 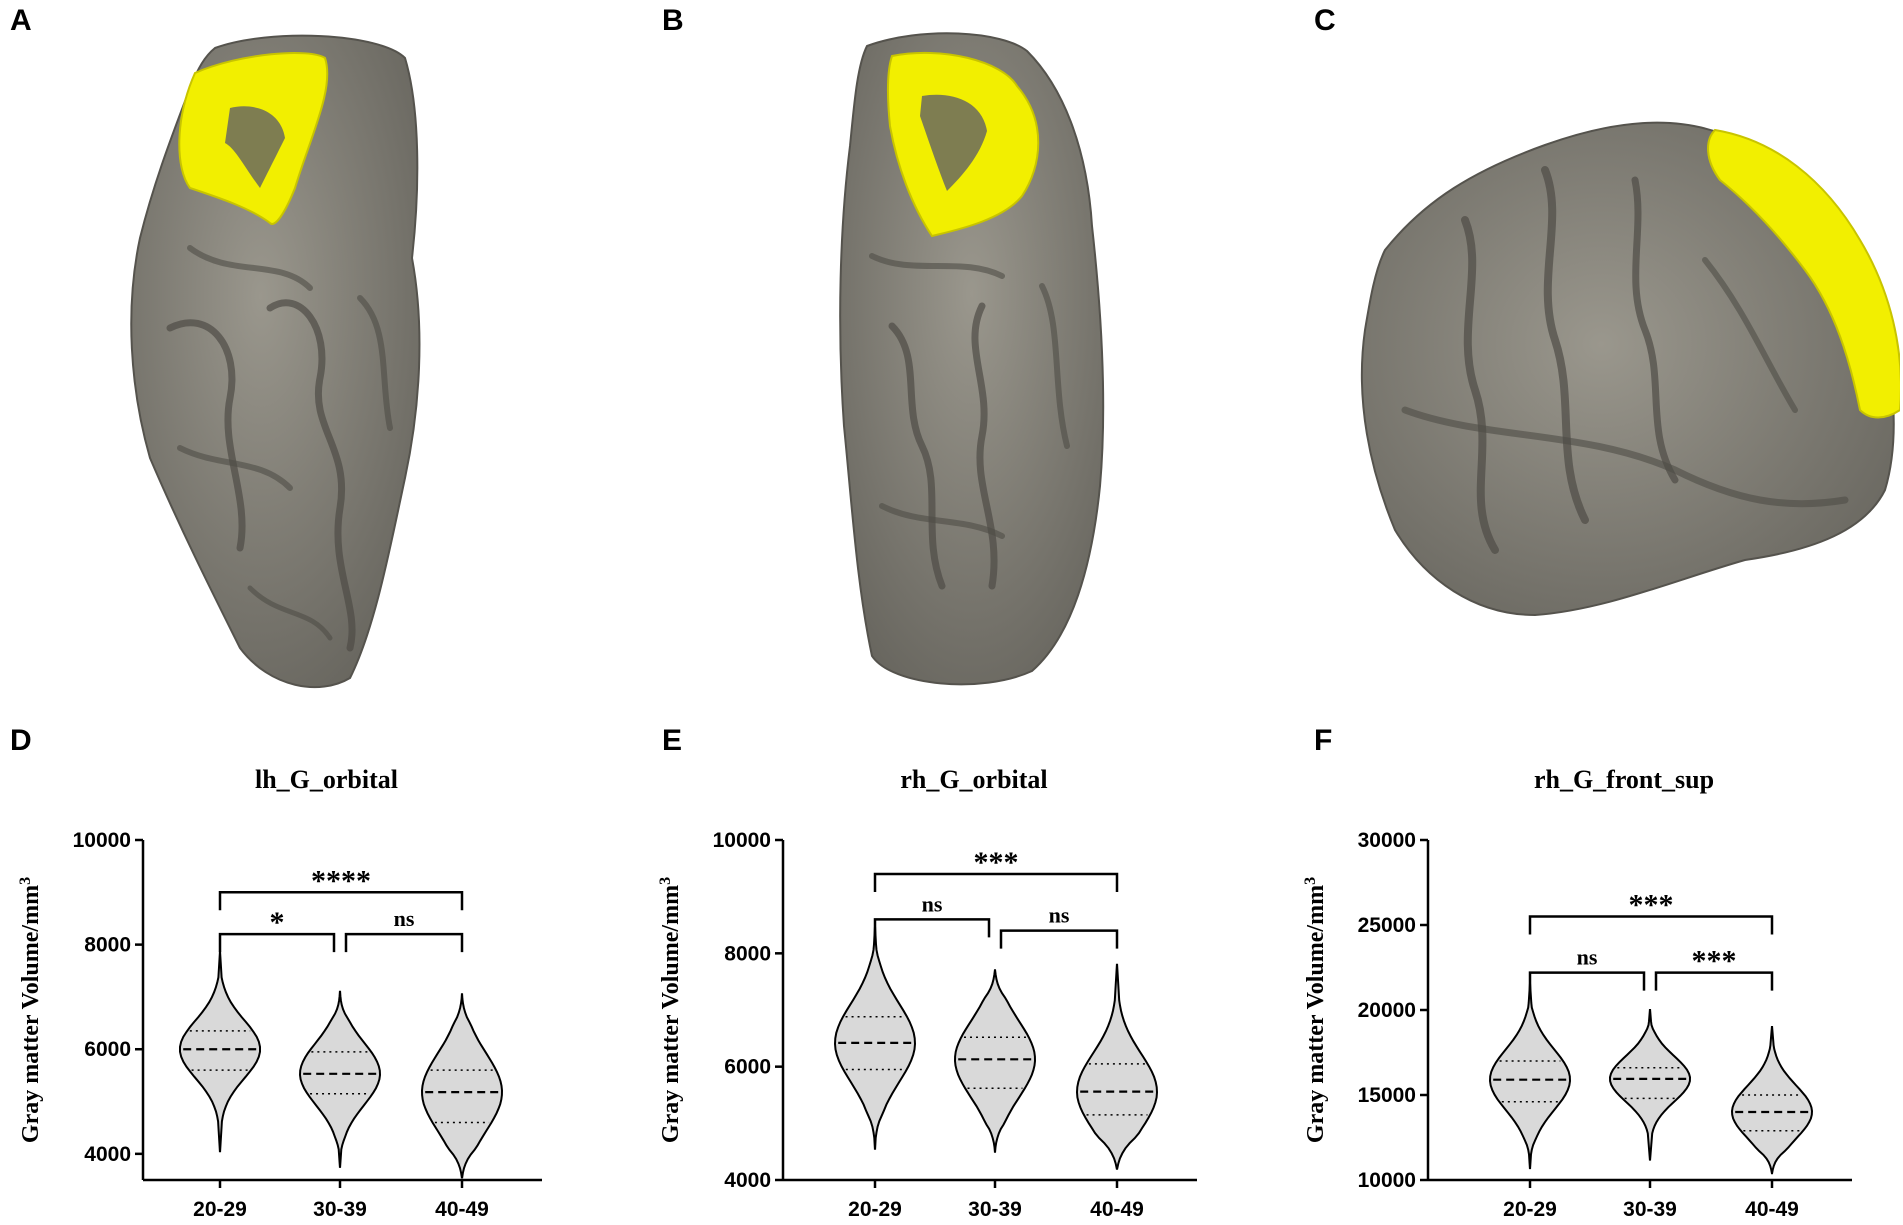 I want to click on significance-label: ****, so click(x=341, y=880).